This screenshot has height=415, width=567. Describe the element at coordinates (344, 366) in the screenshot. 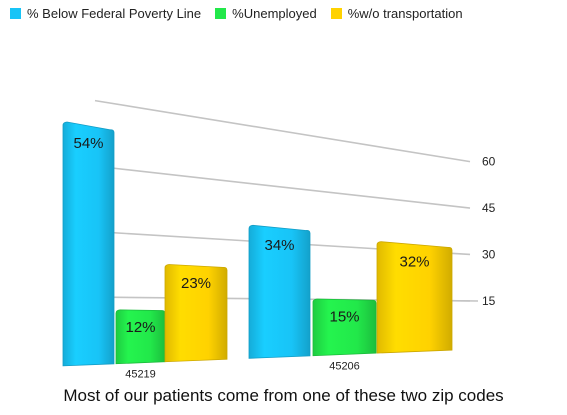

I see `x-tick-label-45206: 45206` at that location.